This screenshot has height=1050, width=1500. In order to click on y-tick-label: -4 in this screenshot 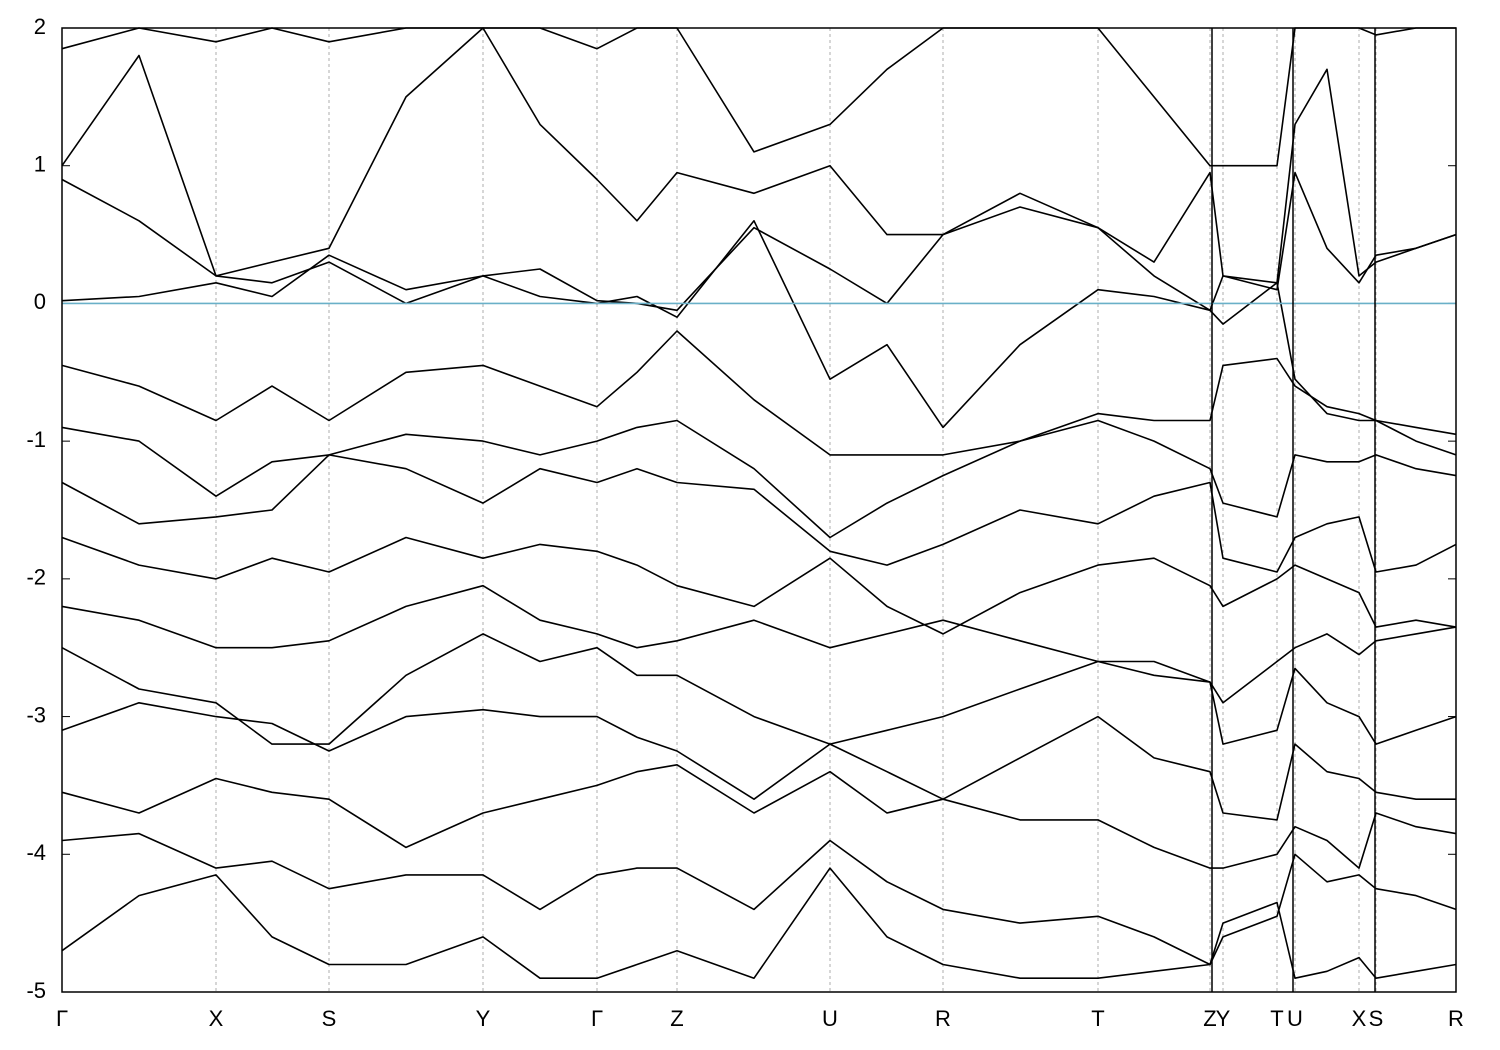, I will do `click(36, 852)`.